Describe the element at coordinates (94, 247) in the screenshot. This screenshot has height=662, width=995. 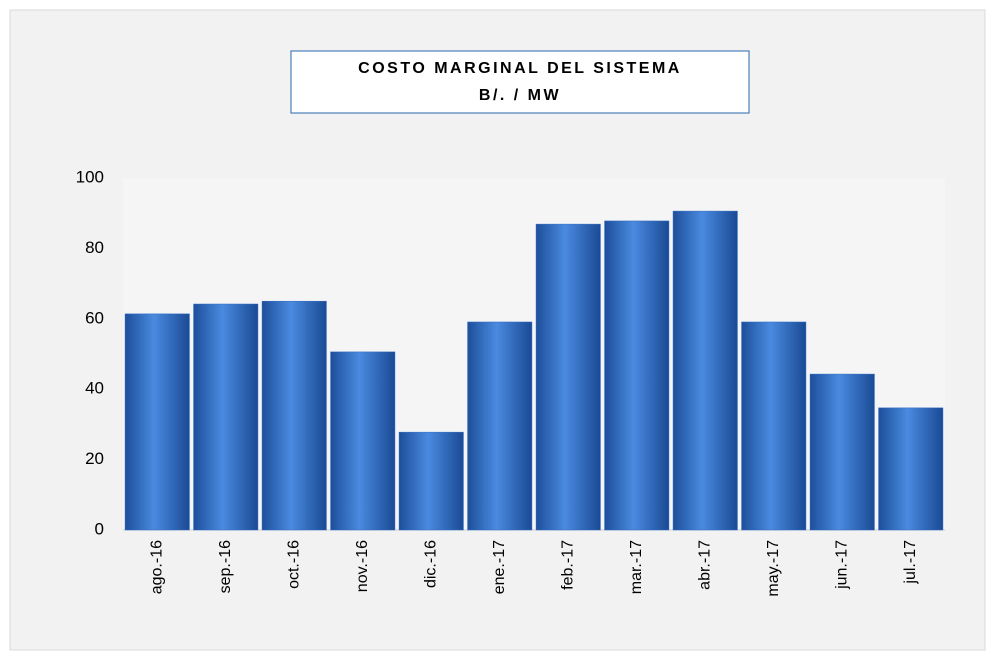
I see `y-tick-label: 80` at that location.